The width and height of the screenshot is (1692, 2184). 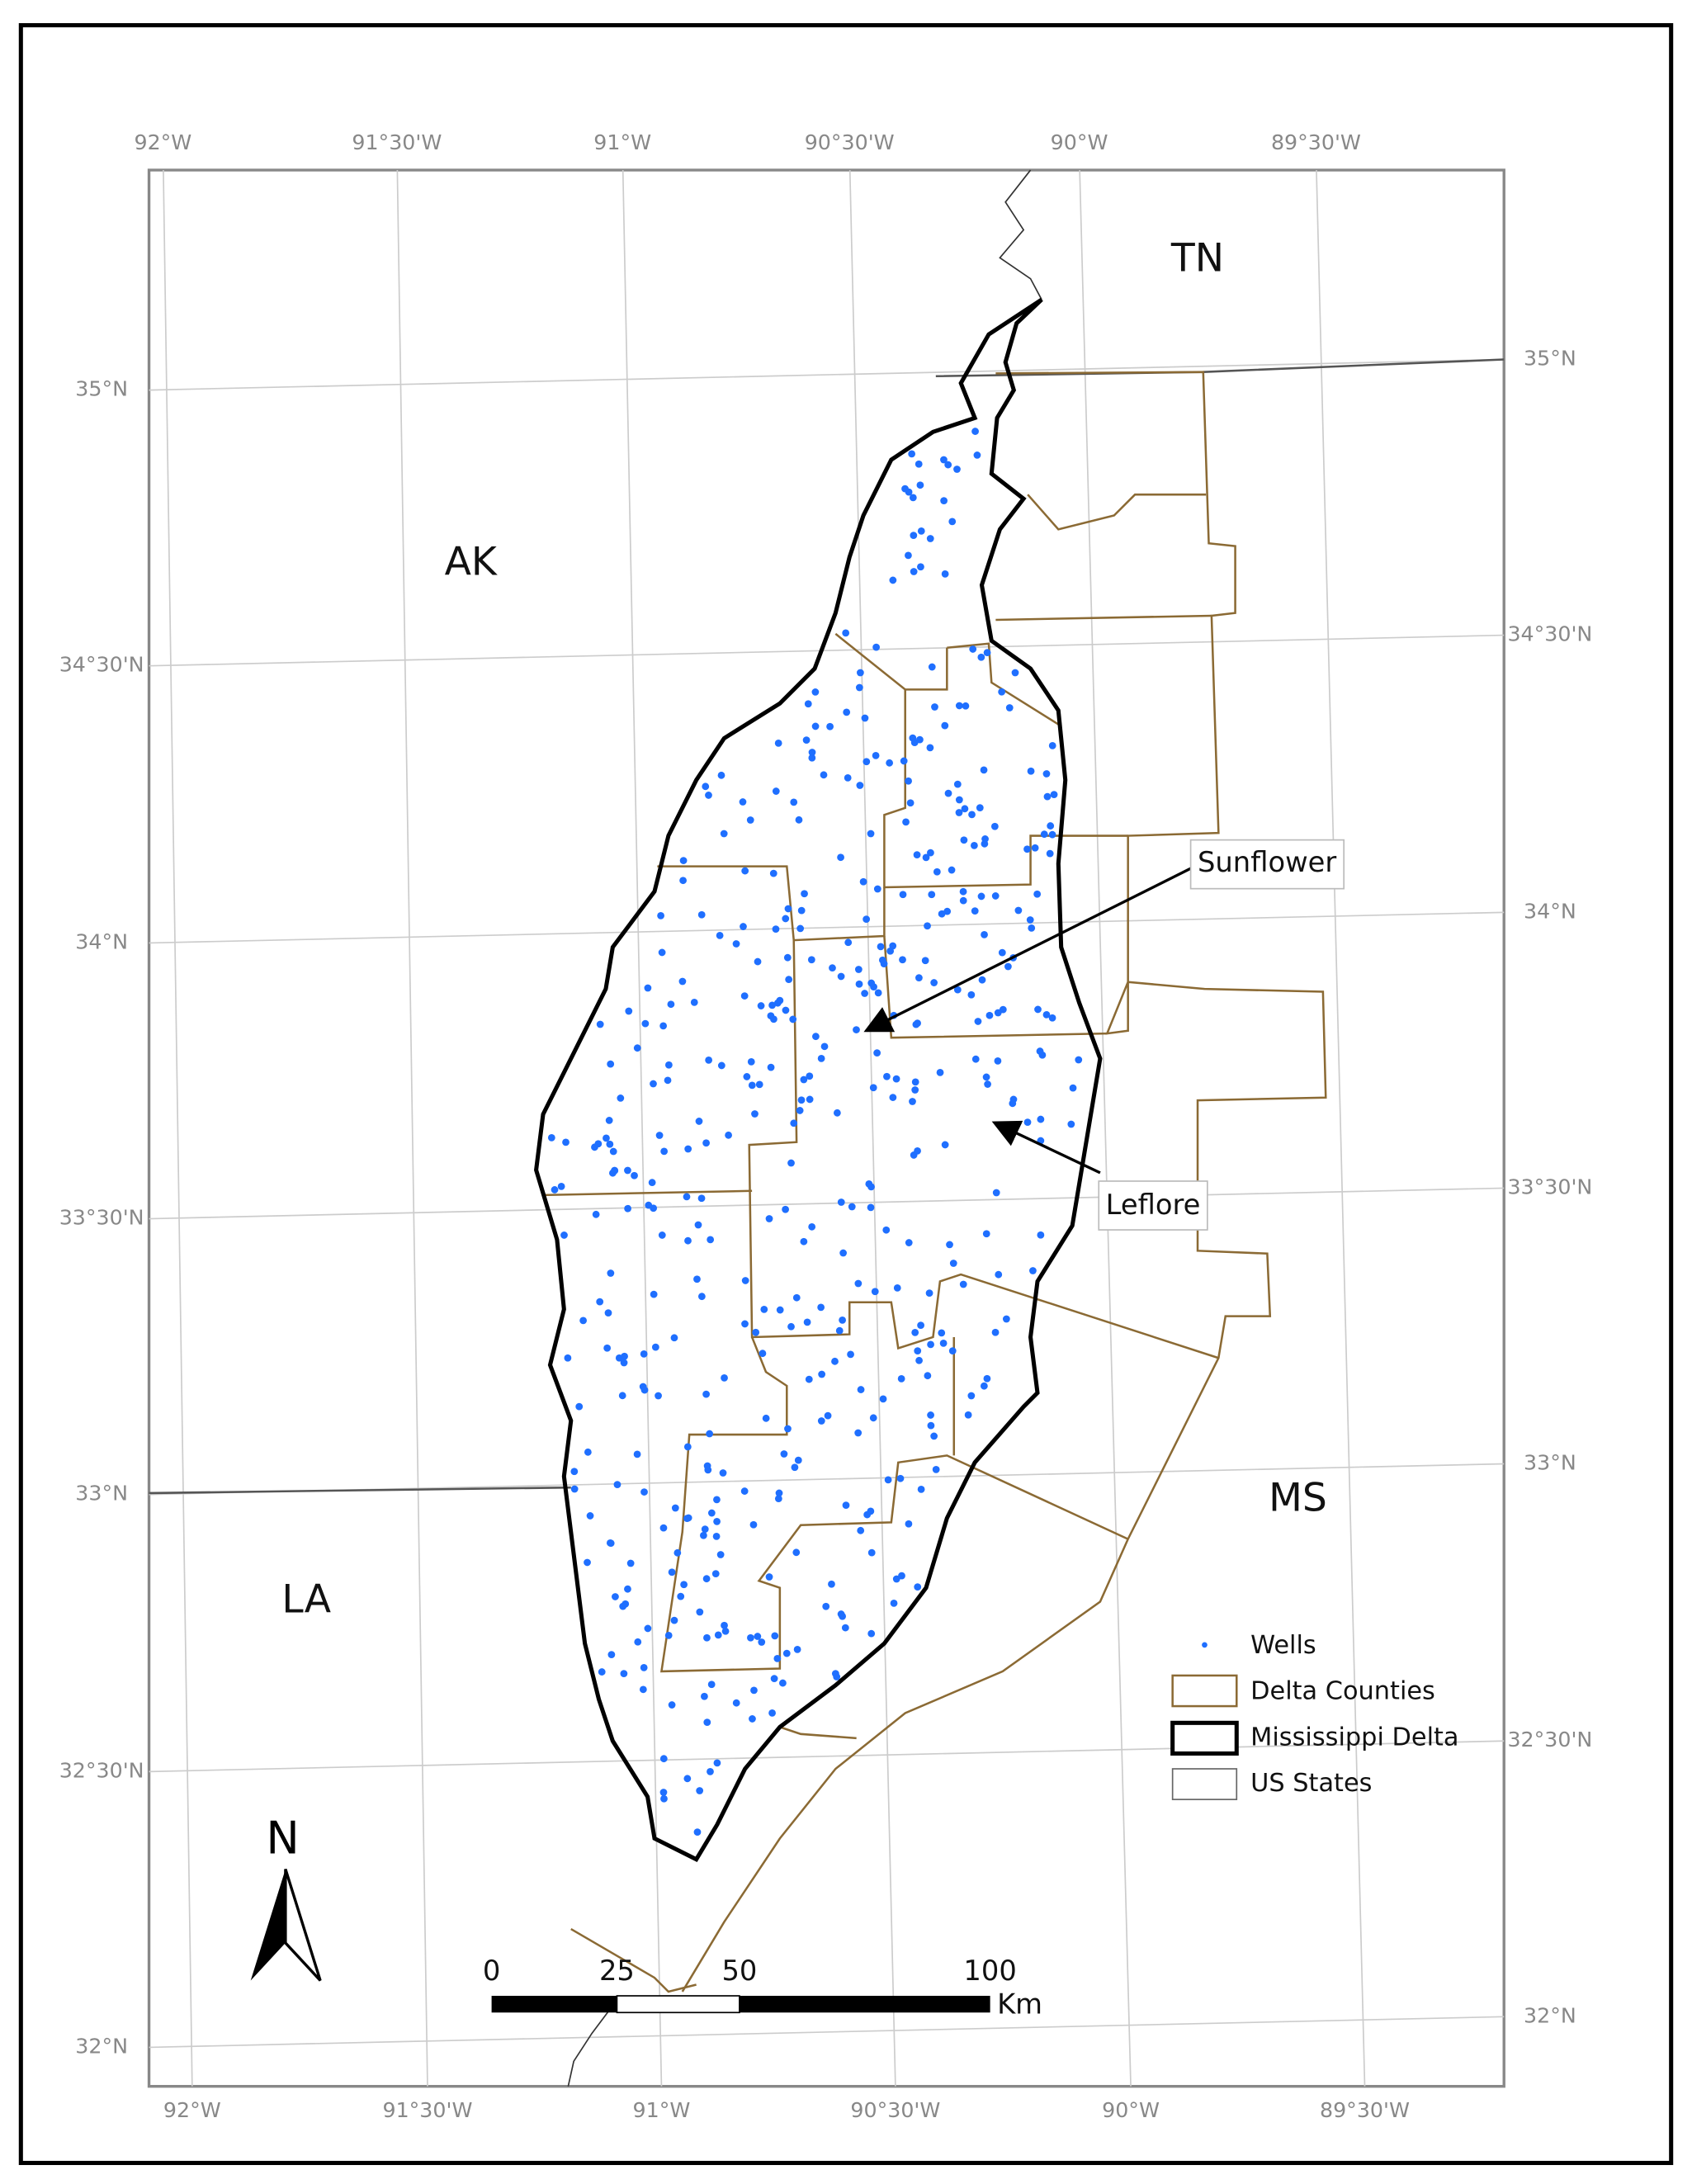 What do you see at coordinates (1311, 1783) in the screenshot?
I see `legend-label: US States` at bounding box center [1311, 1783].